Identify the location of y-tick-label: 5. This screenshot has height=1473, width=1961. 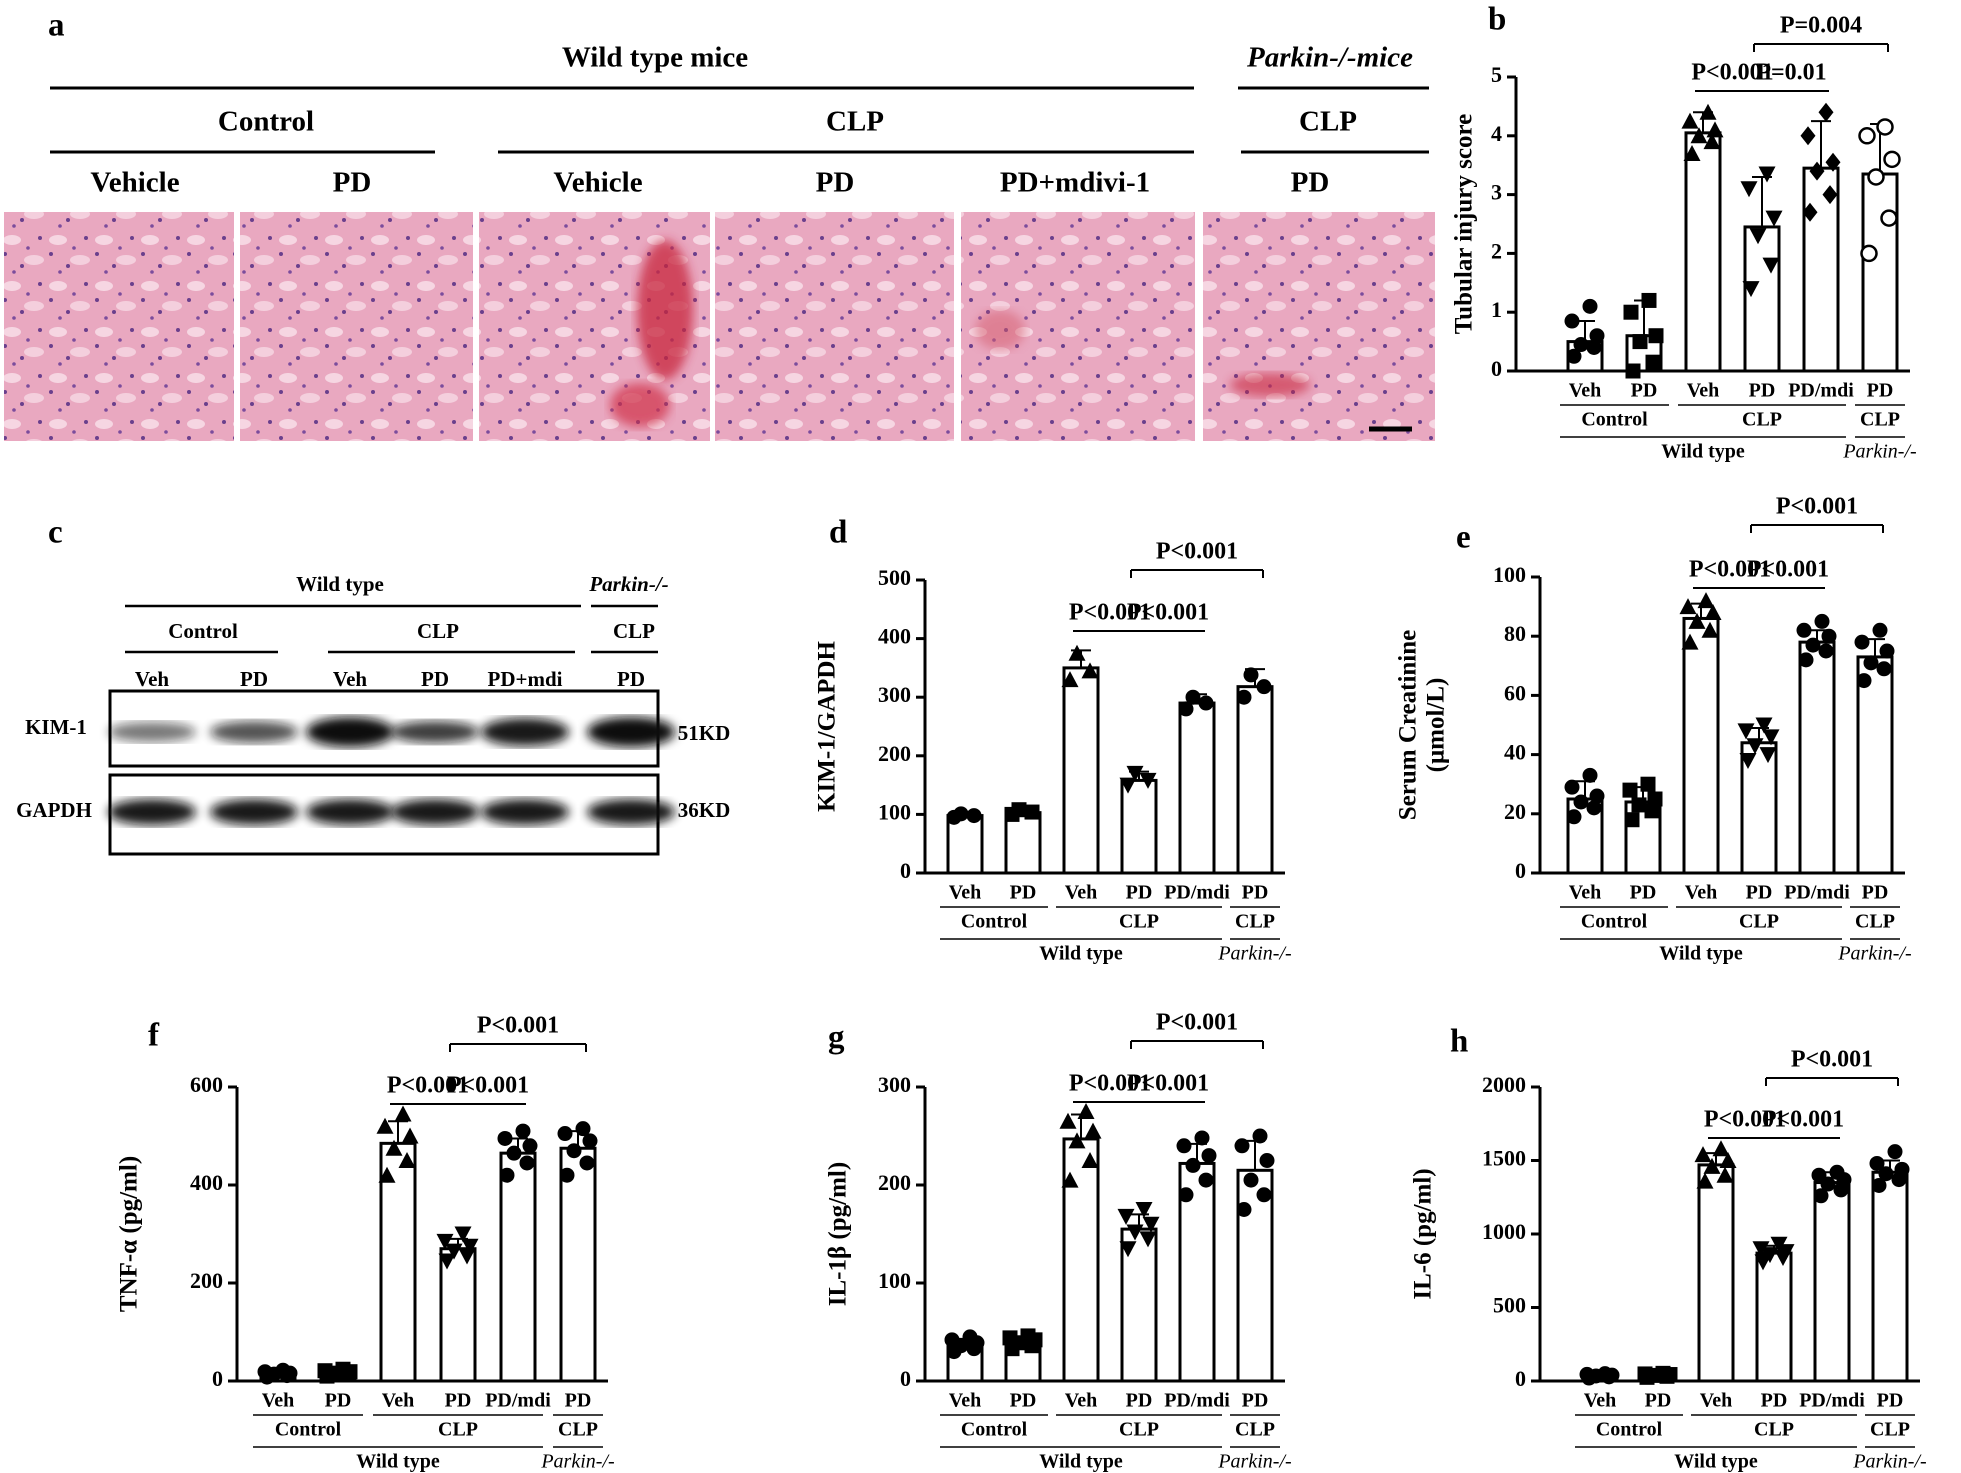
(1496, 74).